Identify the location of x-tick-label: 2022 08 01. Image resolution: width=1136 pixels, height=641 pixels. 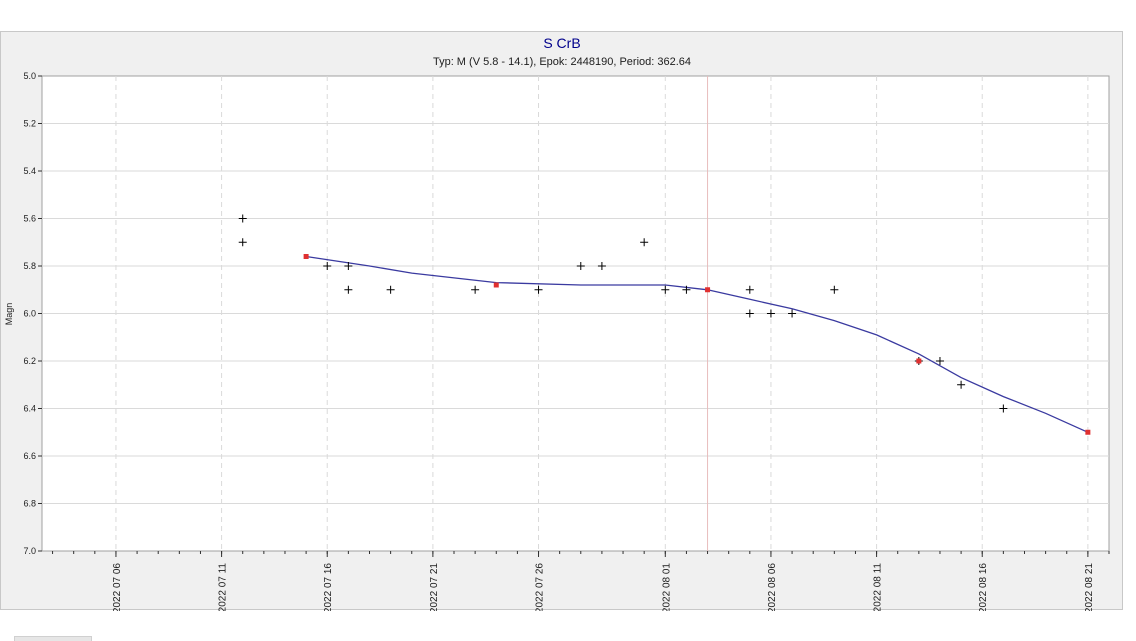
(666, 587).